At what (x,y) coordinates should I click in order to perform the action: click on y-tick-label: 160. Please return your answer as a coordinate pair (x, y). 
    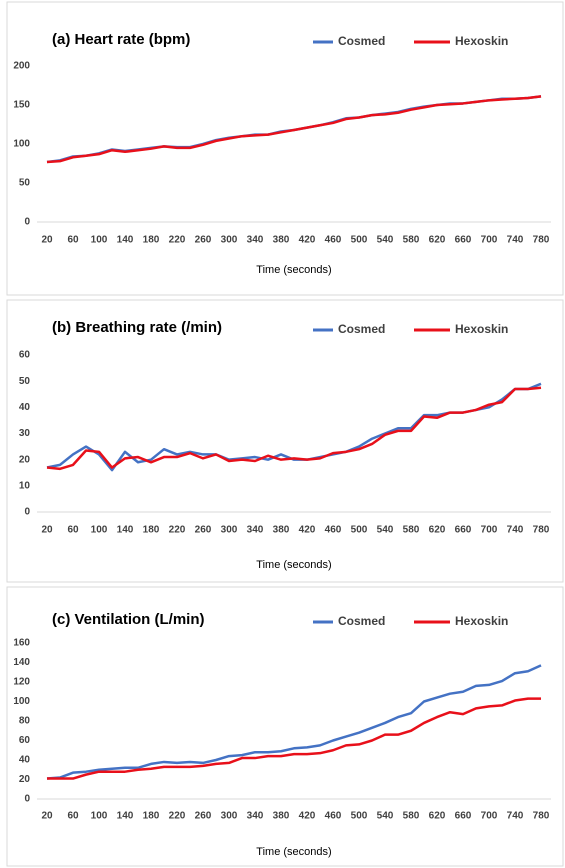
    Looking at the image, I should click on (21, 643).